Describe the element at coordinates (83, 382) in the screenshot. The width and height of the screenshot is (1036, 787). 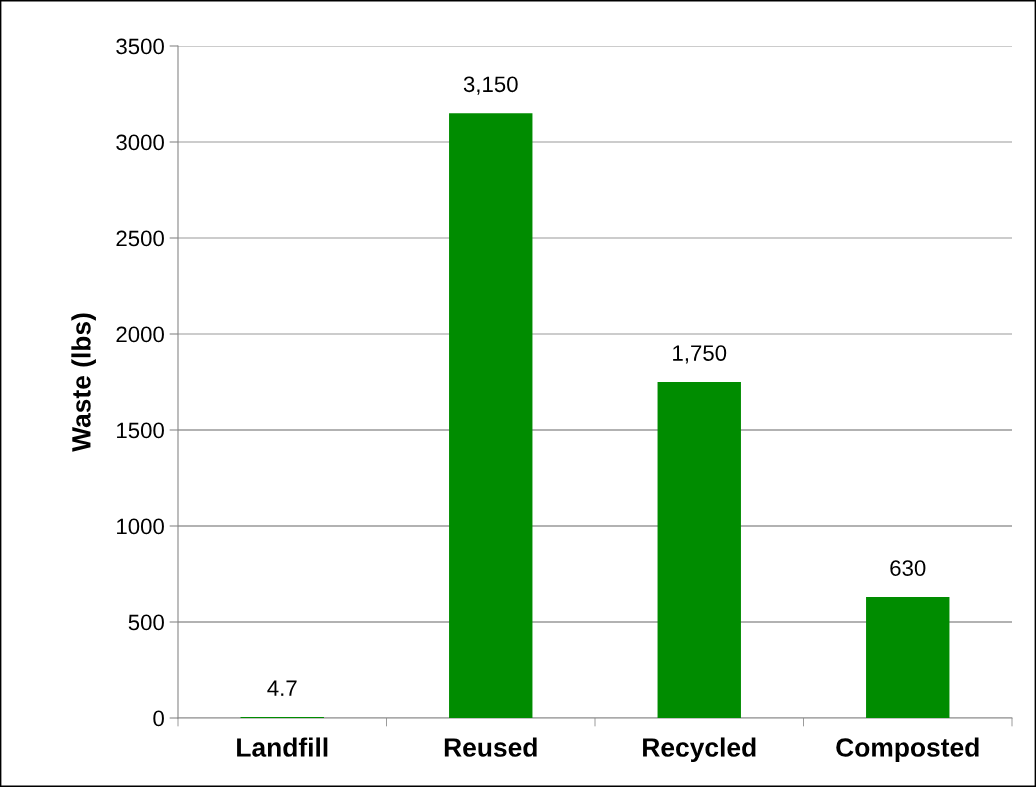
I see `y-axis-title: Waste (lbs)` at that location.